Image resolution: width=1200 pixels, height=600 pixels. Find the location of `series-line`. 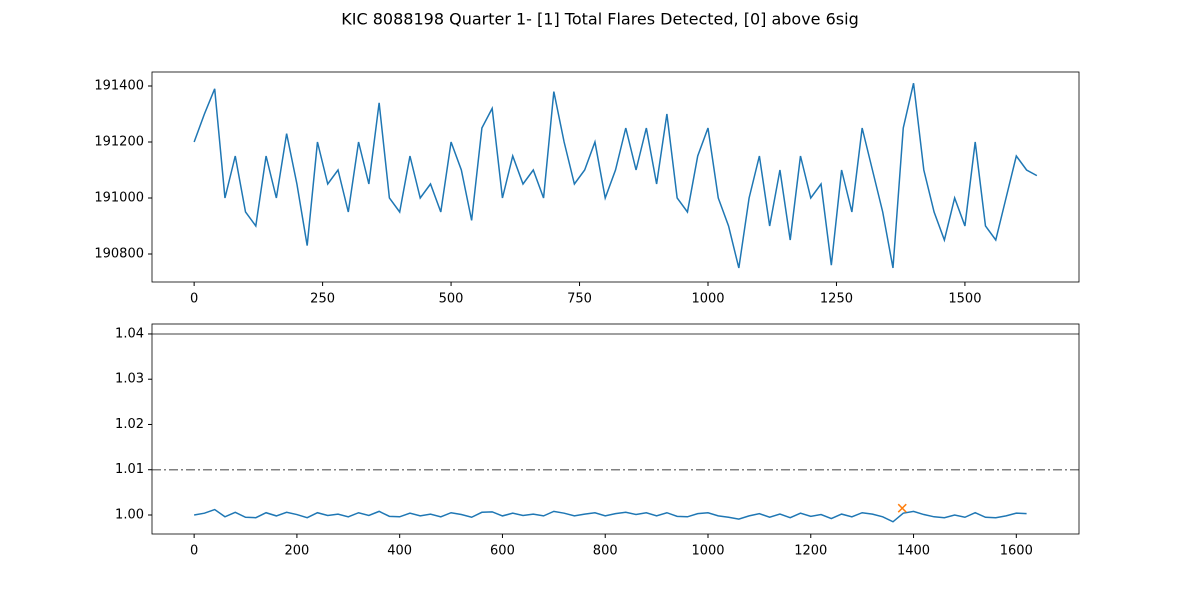

series-line is located at coordinates (610, 515).